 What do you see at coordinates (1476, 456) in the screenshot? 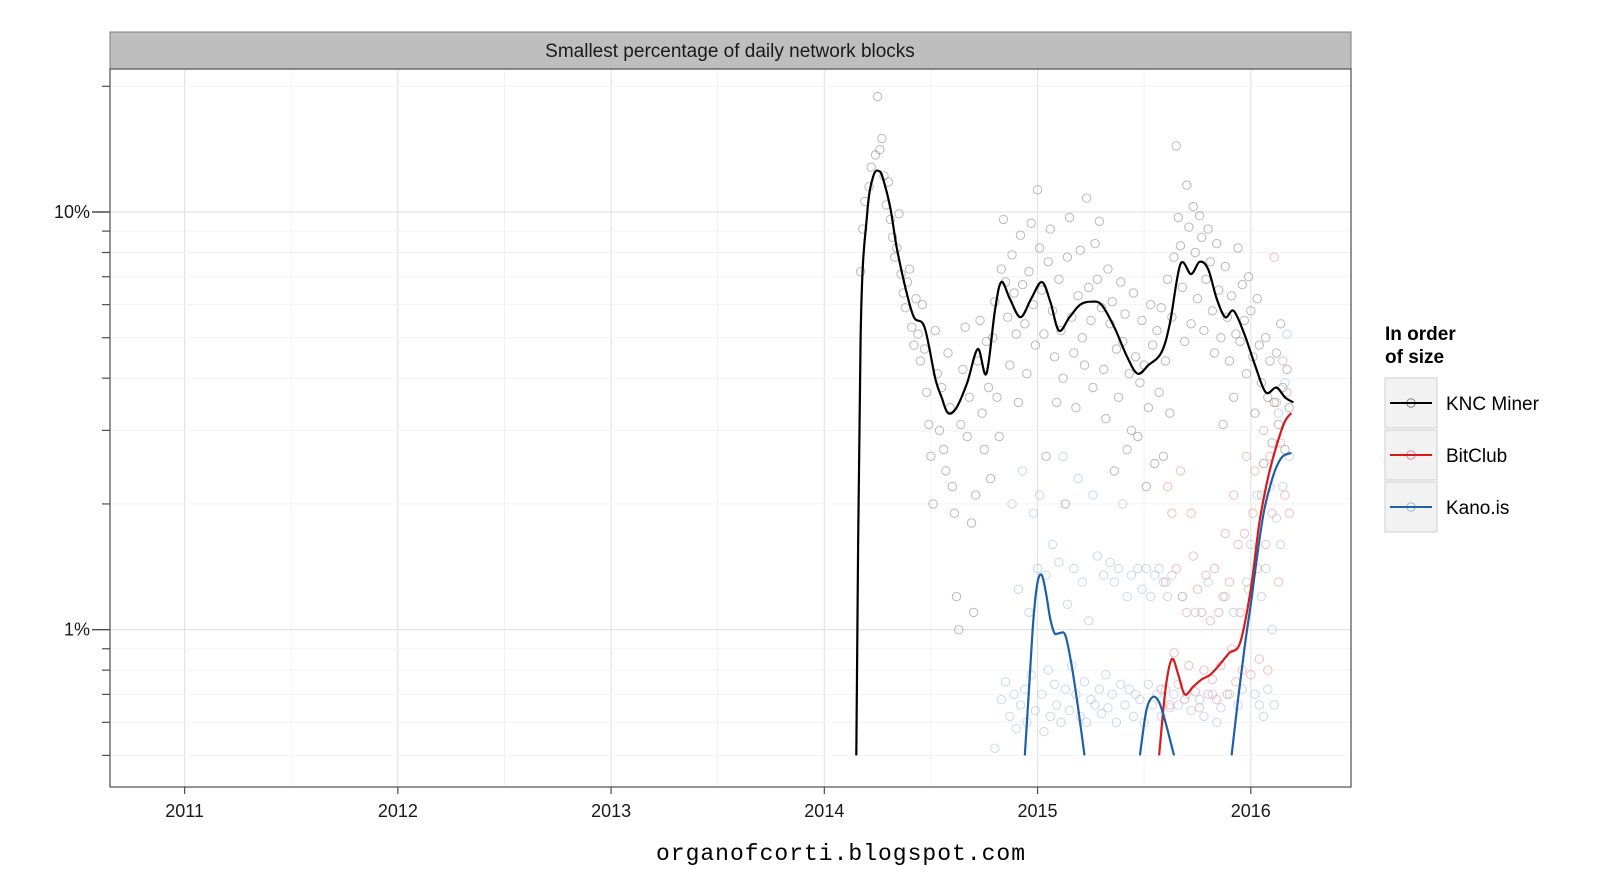
I see `legend-label: BitClub` at bounding box center [1476, 456].